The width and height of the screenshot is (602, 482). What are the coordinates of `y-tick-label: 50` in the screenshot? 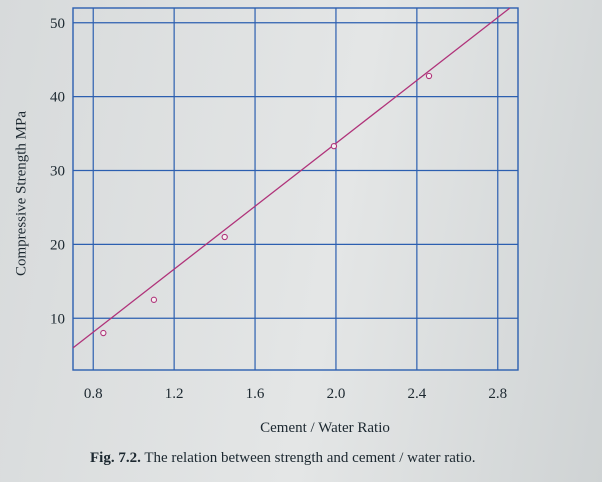 It's located at (57, 24).